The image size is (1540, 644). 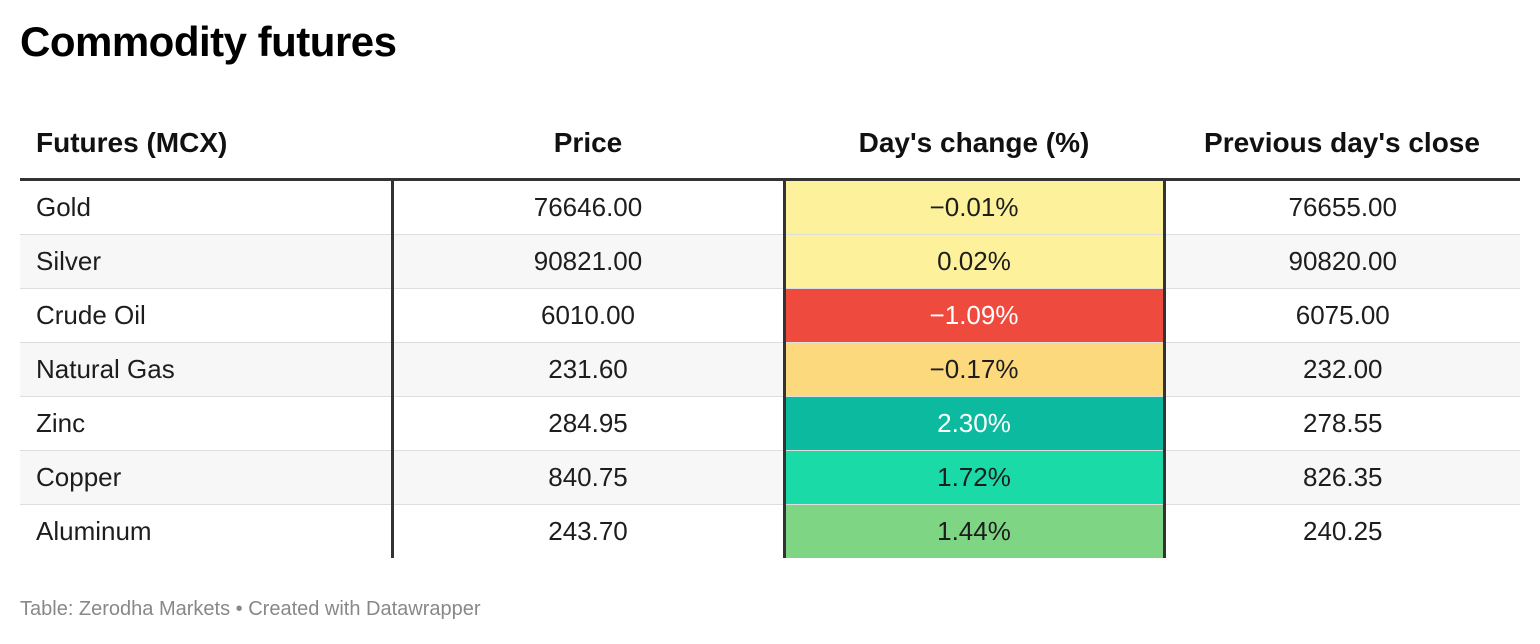 I want to click on table-row: Aluminum 243.70 1.44% 240.25, so click(x=770, y=531).